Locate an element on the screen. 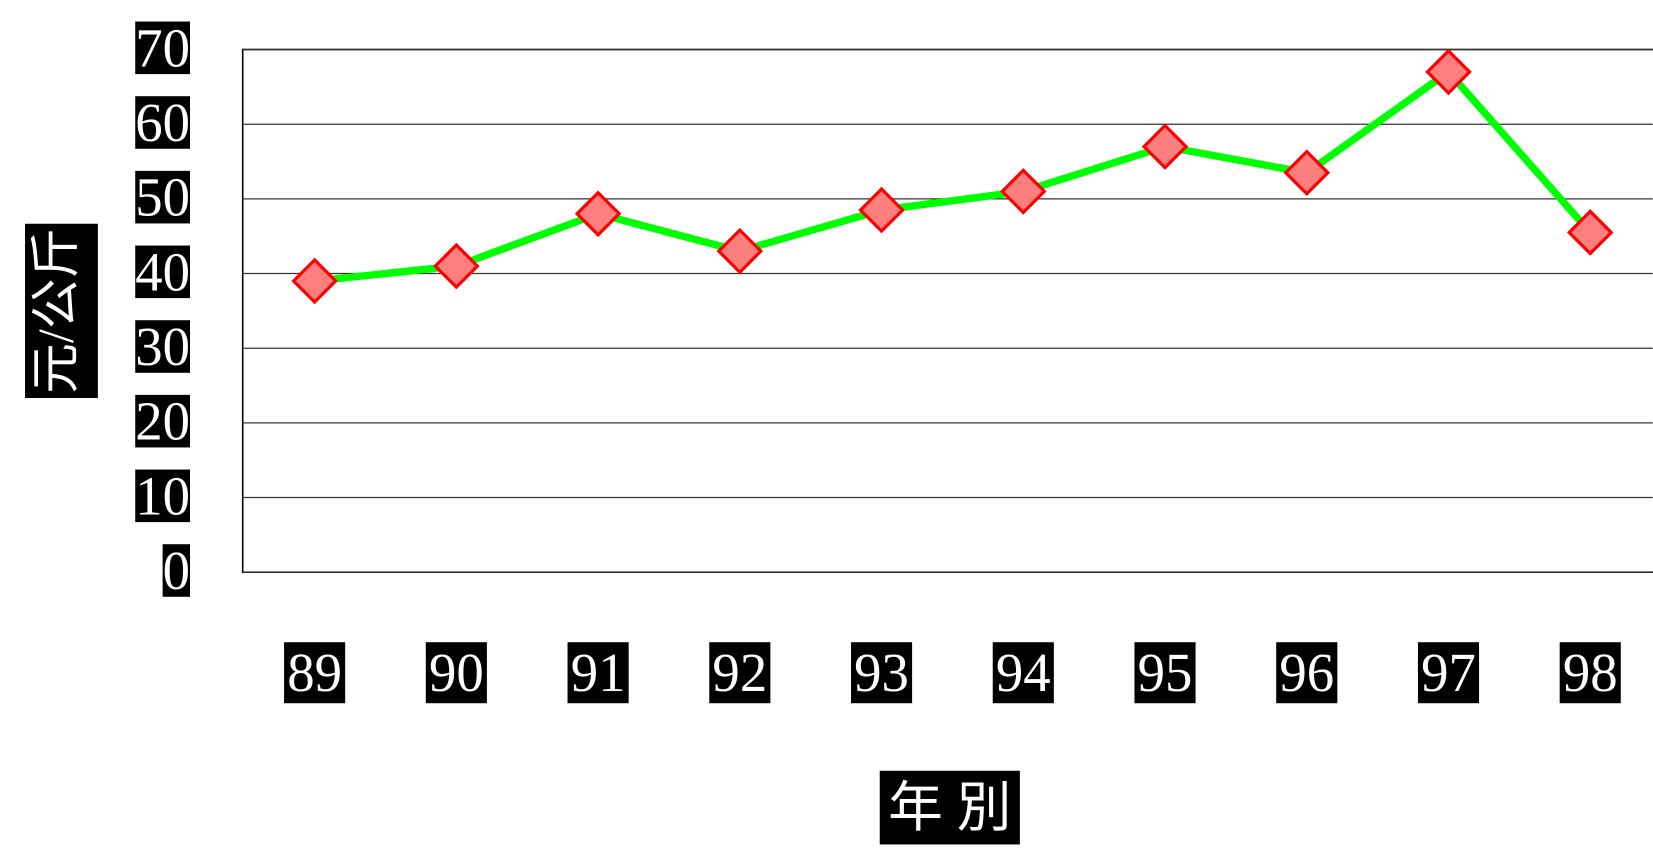 The width and height of the screenshot is (1653, 862). y-tick-label: 20 is located at coordinates (162, 421).